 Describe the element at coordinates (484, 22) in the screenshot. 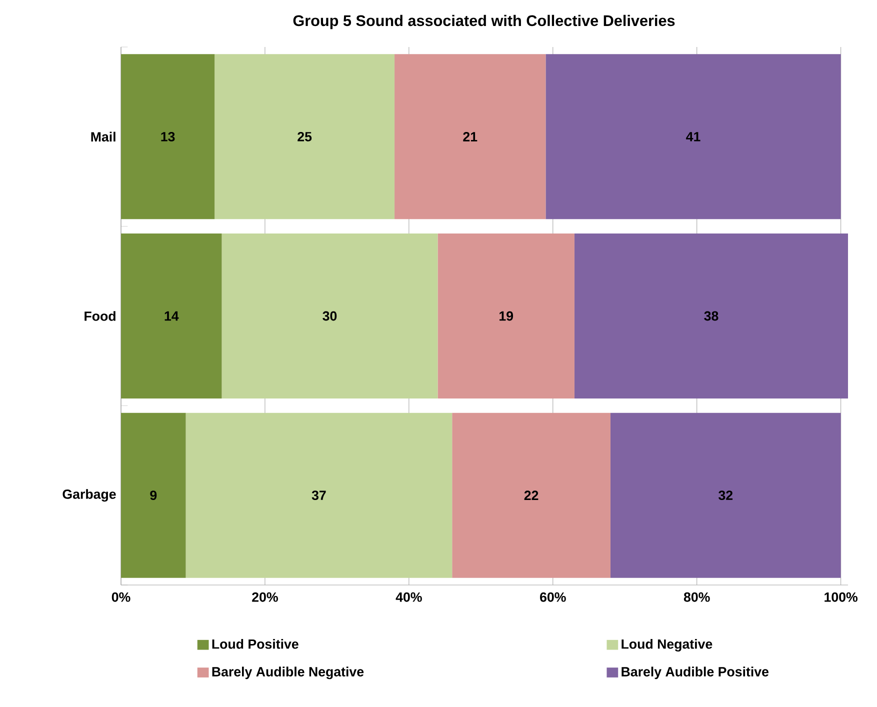

I see `chart-title: Group 5 Sound associated with Collective Deliveries` at that location.